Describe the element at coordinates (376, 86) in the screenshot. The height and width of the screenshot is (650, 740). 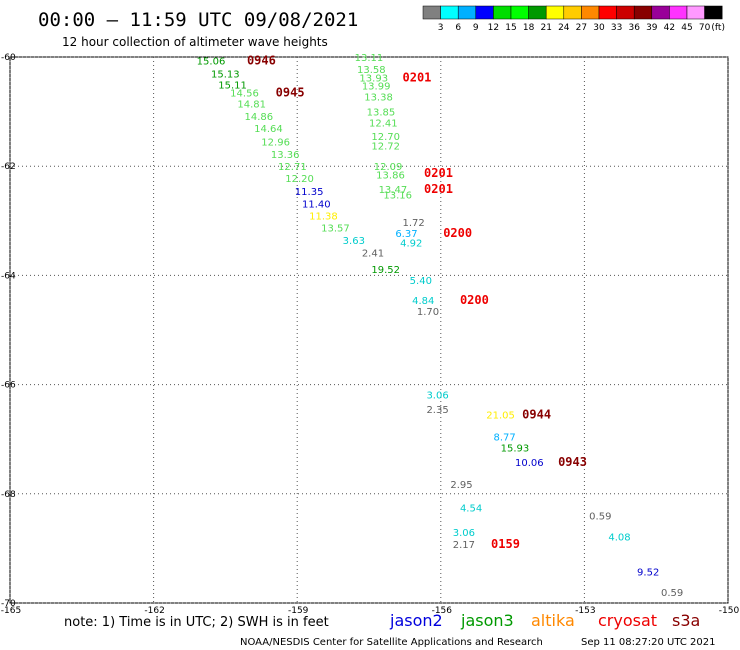
I see `wave-height-value: 13.99` at that location.